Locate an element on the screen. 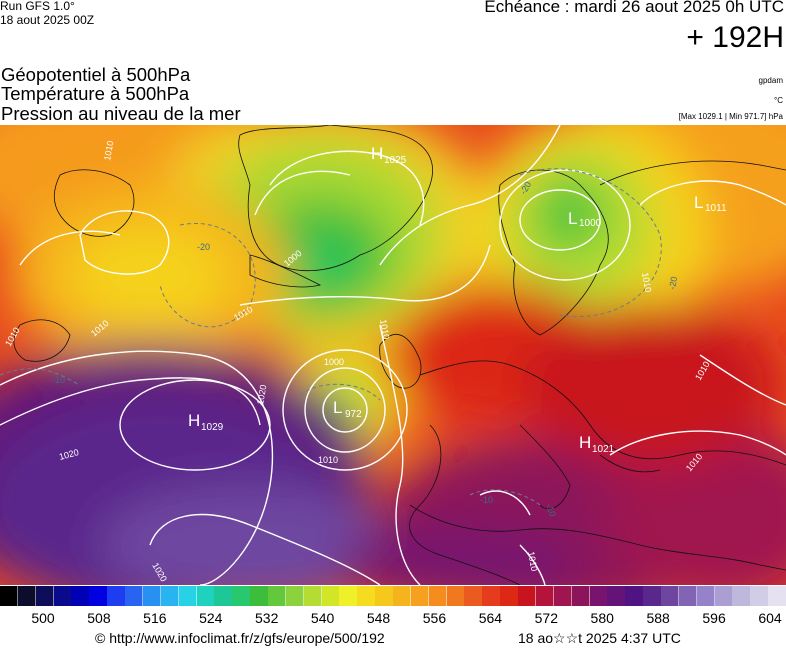 This screenshot has width=786, height=648. colorbar-tick-label: 572 is located at coordinates (546, 618).